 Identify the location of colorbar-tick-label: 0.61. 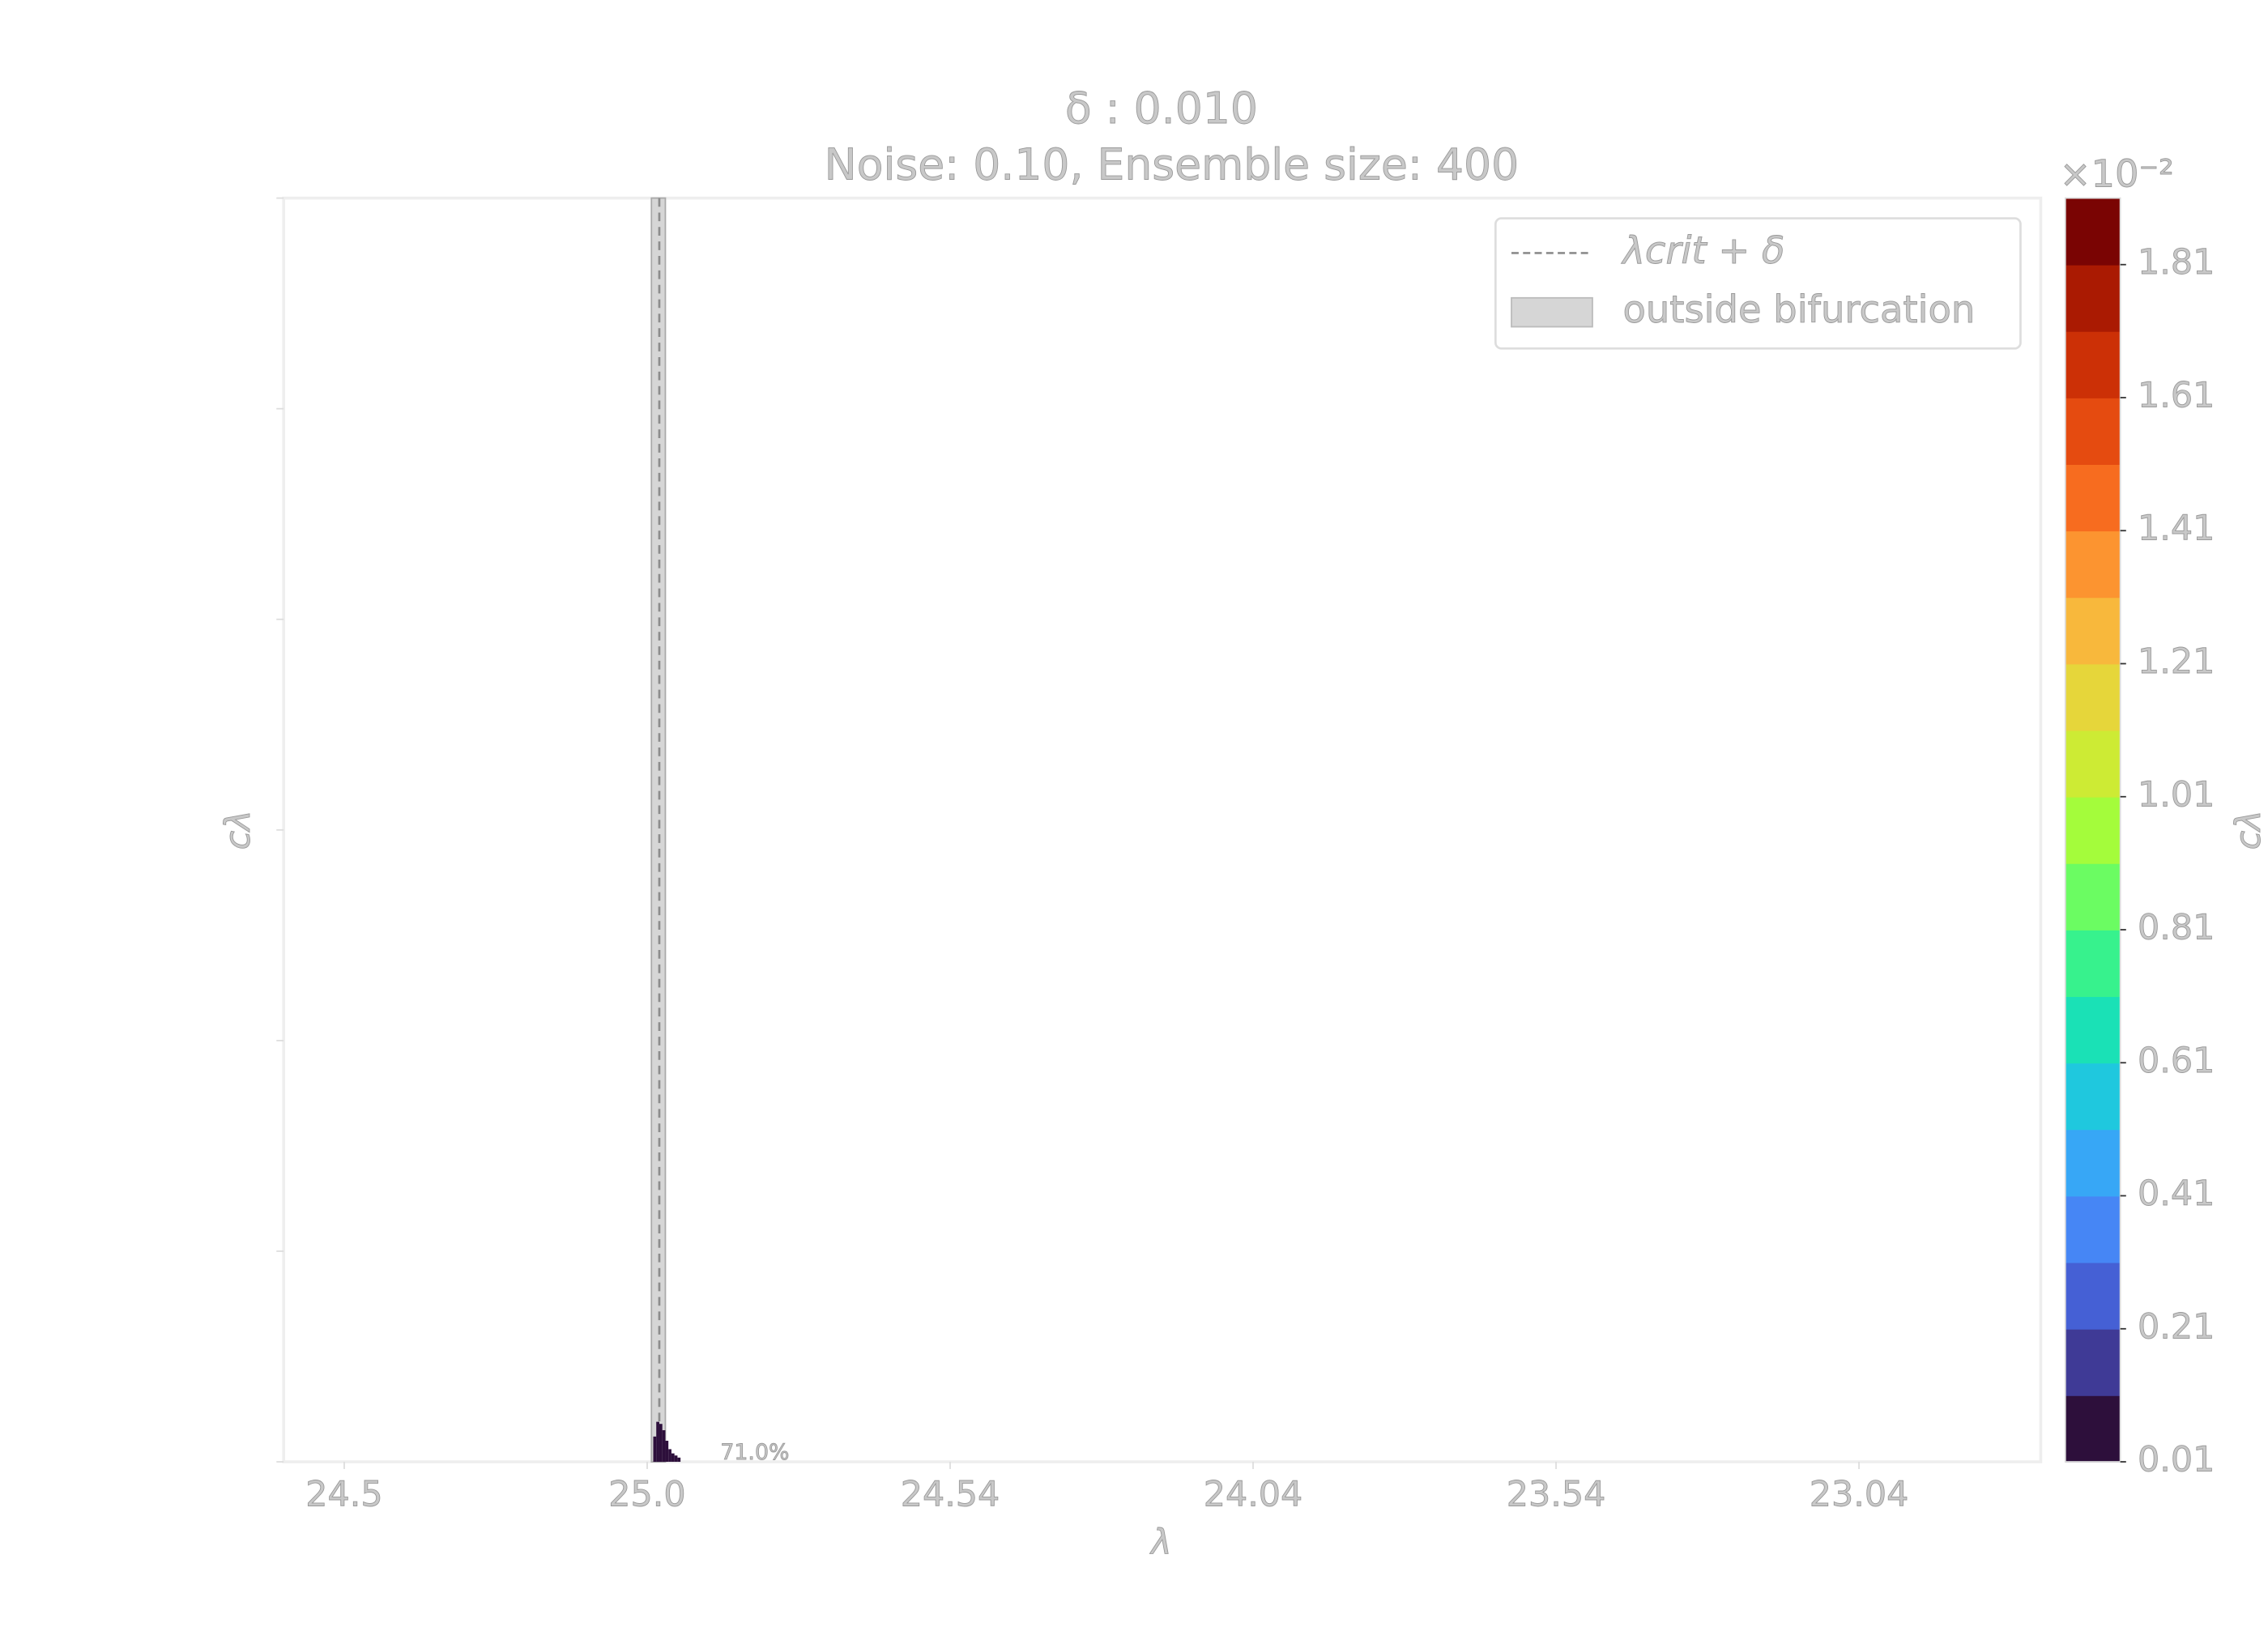
(2176, 1061).